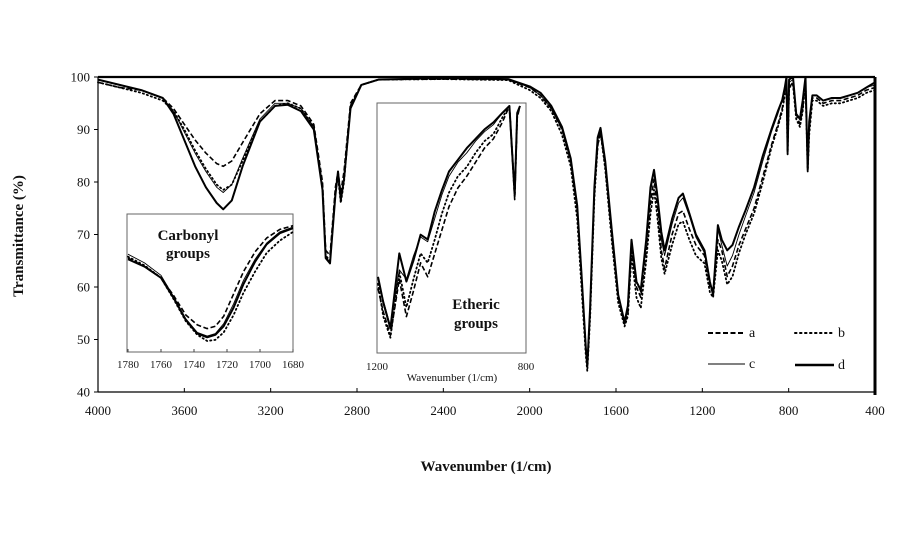 Image resolution: width=900 pixels, height=550 pixels. I want to click on inset-carbonyl-frame, so click(210, 283).